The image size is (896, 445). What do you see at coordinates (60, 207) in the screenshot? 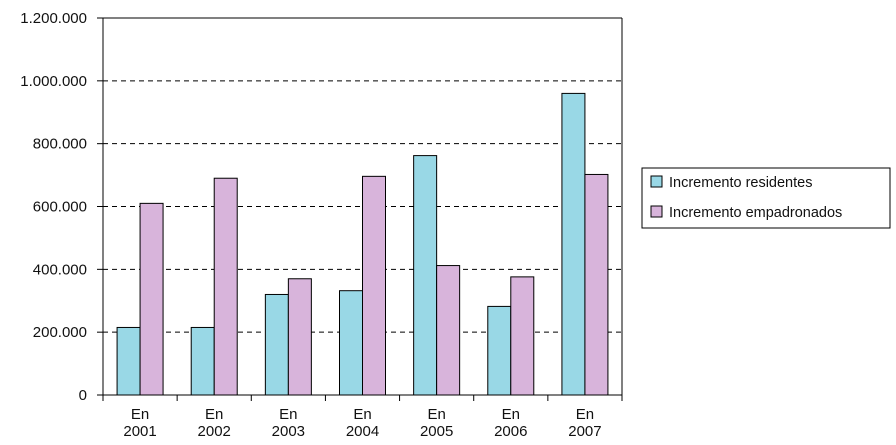
I see `y-tick-label: 600.000` at bounding box center [60, 207].